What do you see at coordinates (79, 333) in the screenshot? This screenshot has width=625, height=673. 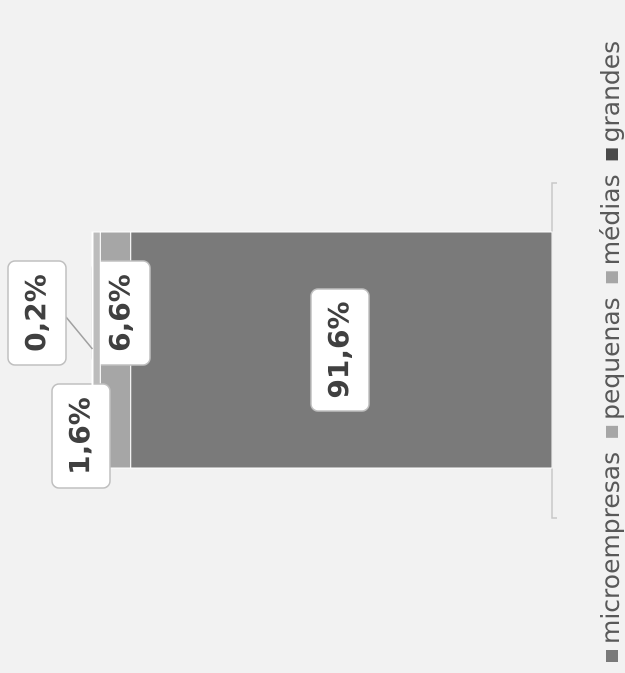 I see `leader-line` at bounding box center [79, 333].